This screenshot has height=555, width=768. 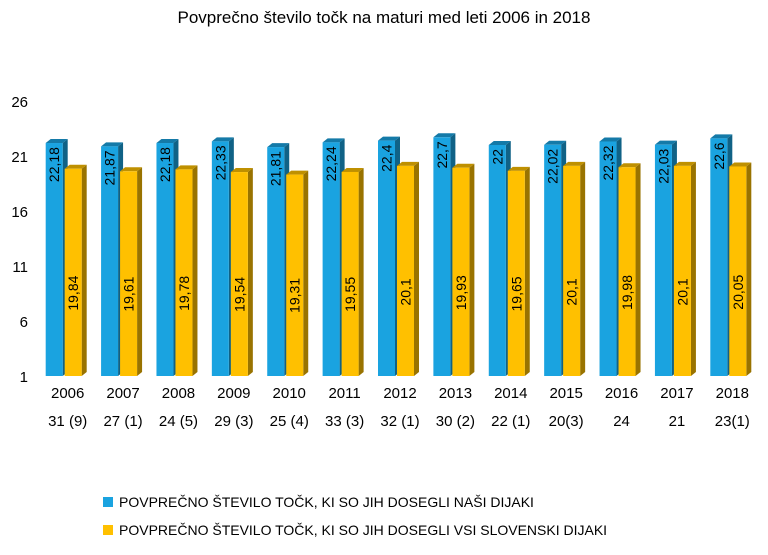 What do you see at coordinates (178, 393) in the screenshot?
I see `x-tick-label: 2008` at bounding box center [178, 393].